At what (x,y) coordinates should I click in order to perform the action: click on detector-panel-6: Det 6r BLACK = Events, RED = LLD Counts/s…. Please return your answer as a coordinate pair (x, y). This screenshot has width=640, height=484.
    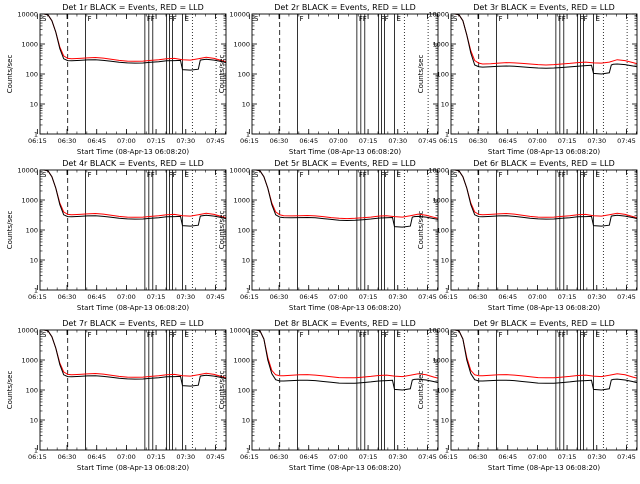
    Looking at the image, I should click on (527, 235).